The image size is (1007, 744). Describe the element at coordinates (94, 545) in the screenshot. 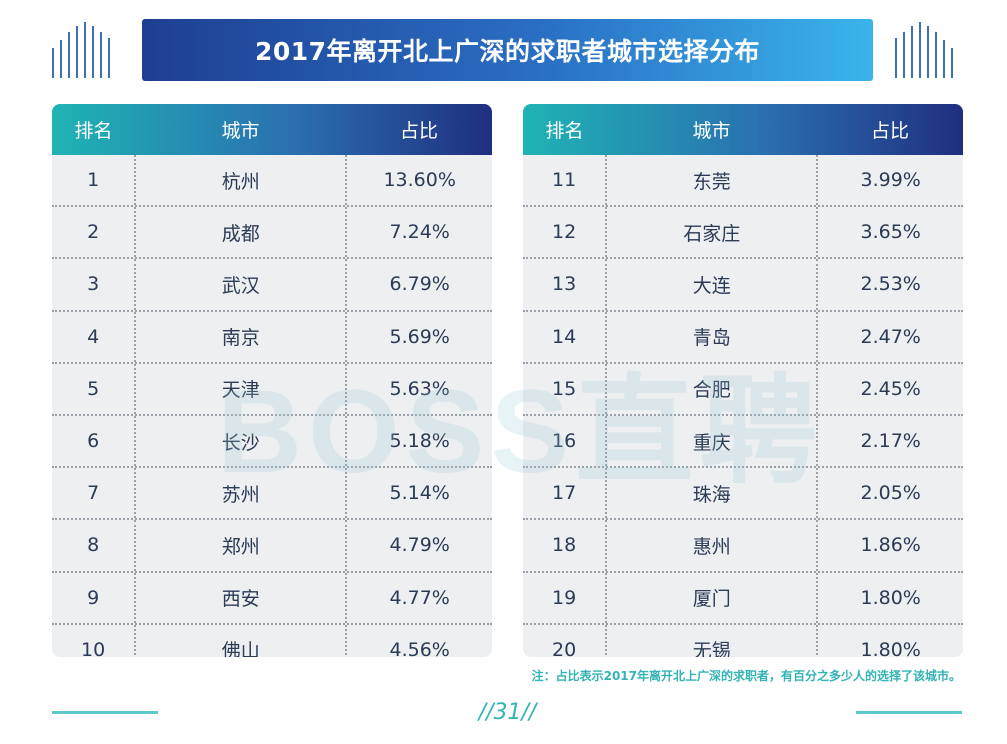

I see `rank-cell: 8` at that location.